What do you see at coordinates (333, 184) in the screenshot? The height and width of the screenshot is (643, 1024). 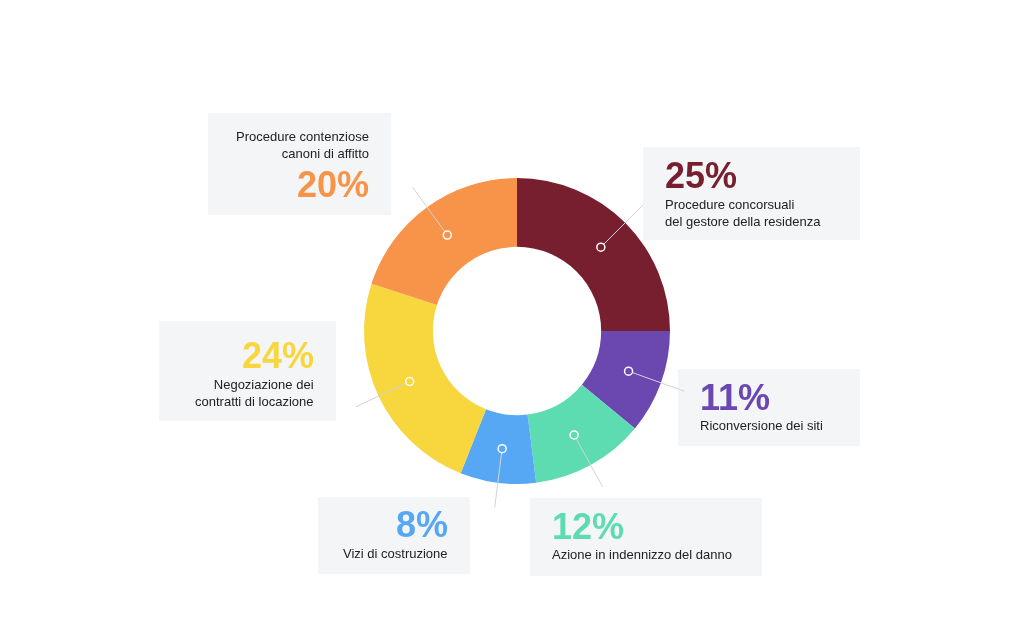 I see `data-label: 20%` at bounding box center [333, 184].